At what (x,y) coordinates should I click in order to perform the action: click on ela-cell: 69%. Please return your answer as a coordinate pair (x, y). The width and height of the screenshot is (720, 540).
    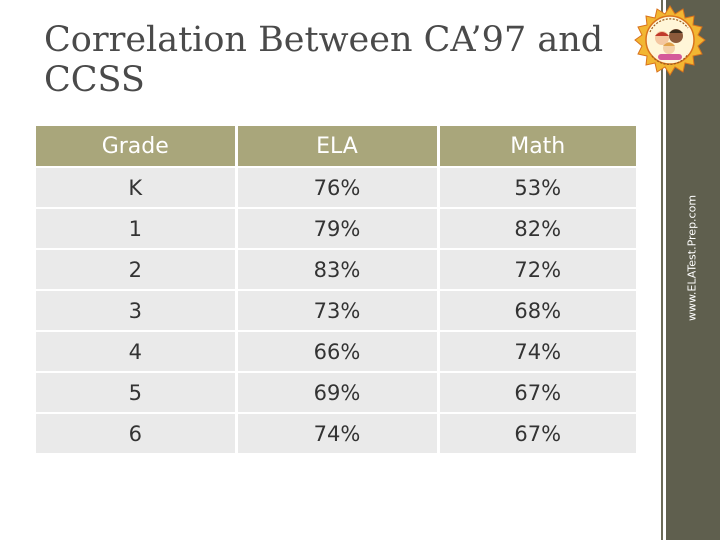
    Looking at the image, I should click on (336, 392).